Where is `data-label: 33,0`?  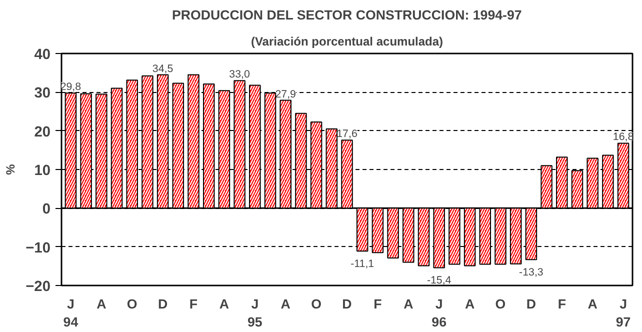 data-label: 33,0 is located at coordinates (239, 74).